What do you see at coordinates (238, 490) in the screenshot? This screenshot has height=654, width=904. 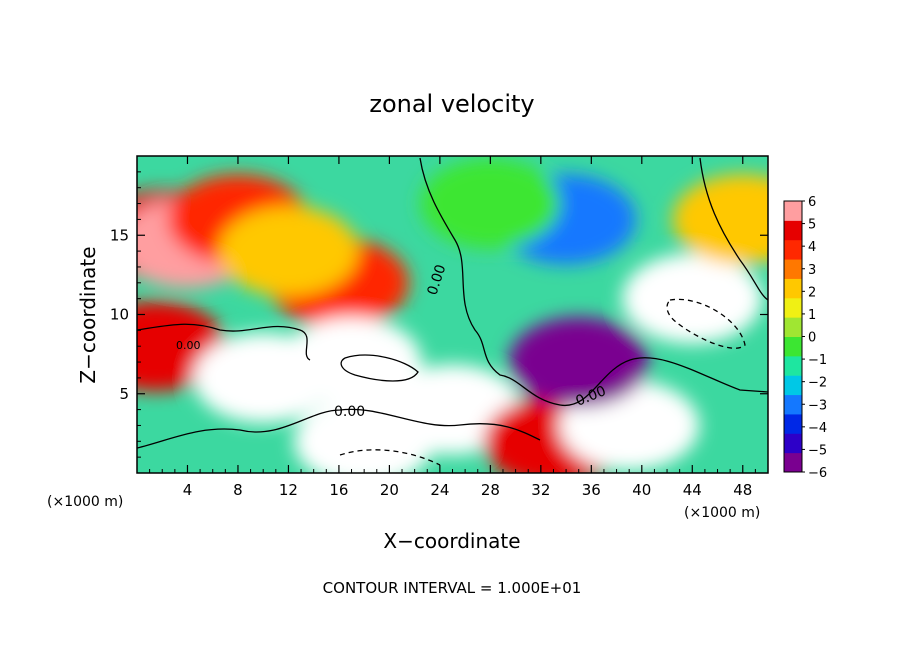 I see `x-tick-label: 8` at bounding box center [238, 490].